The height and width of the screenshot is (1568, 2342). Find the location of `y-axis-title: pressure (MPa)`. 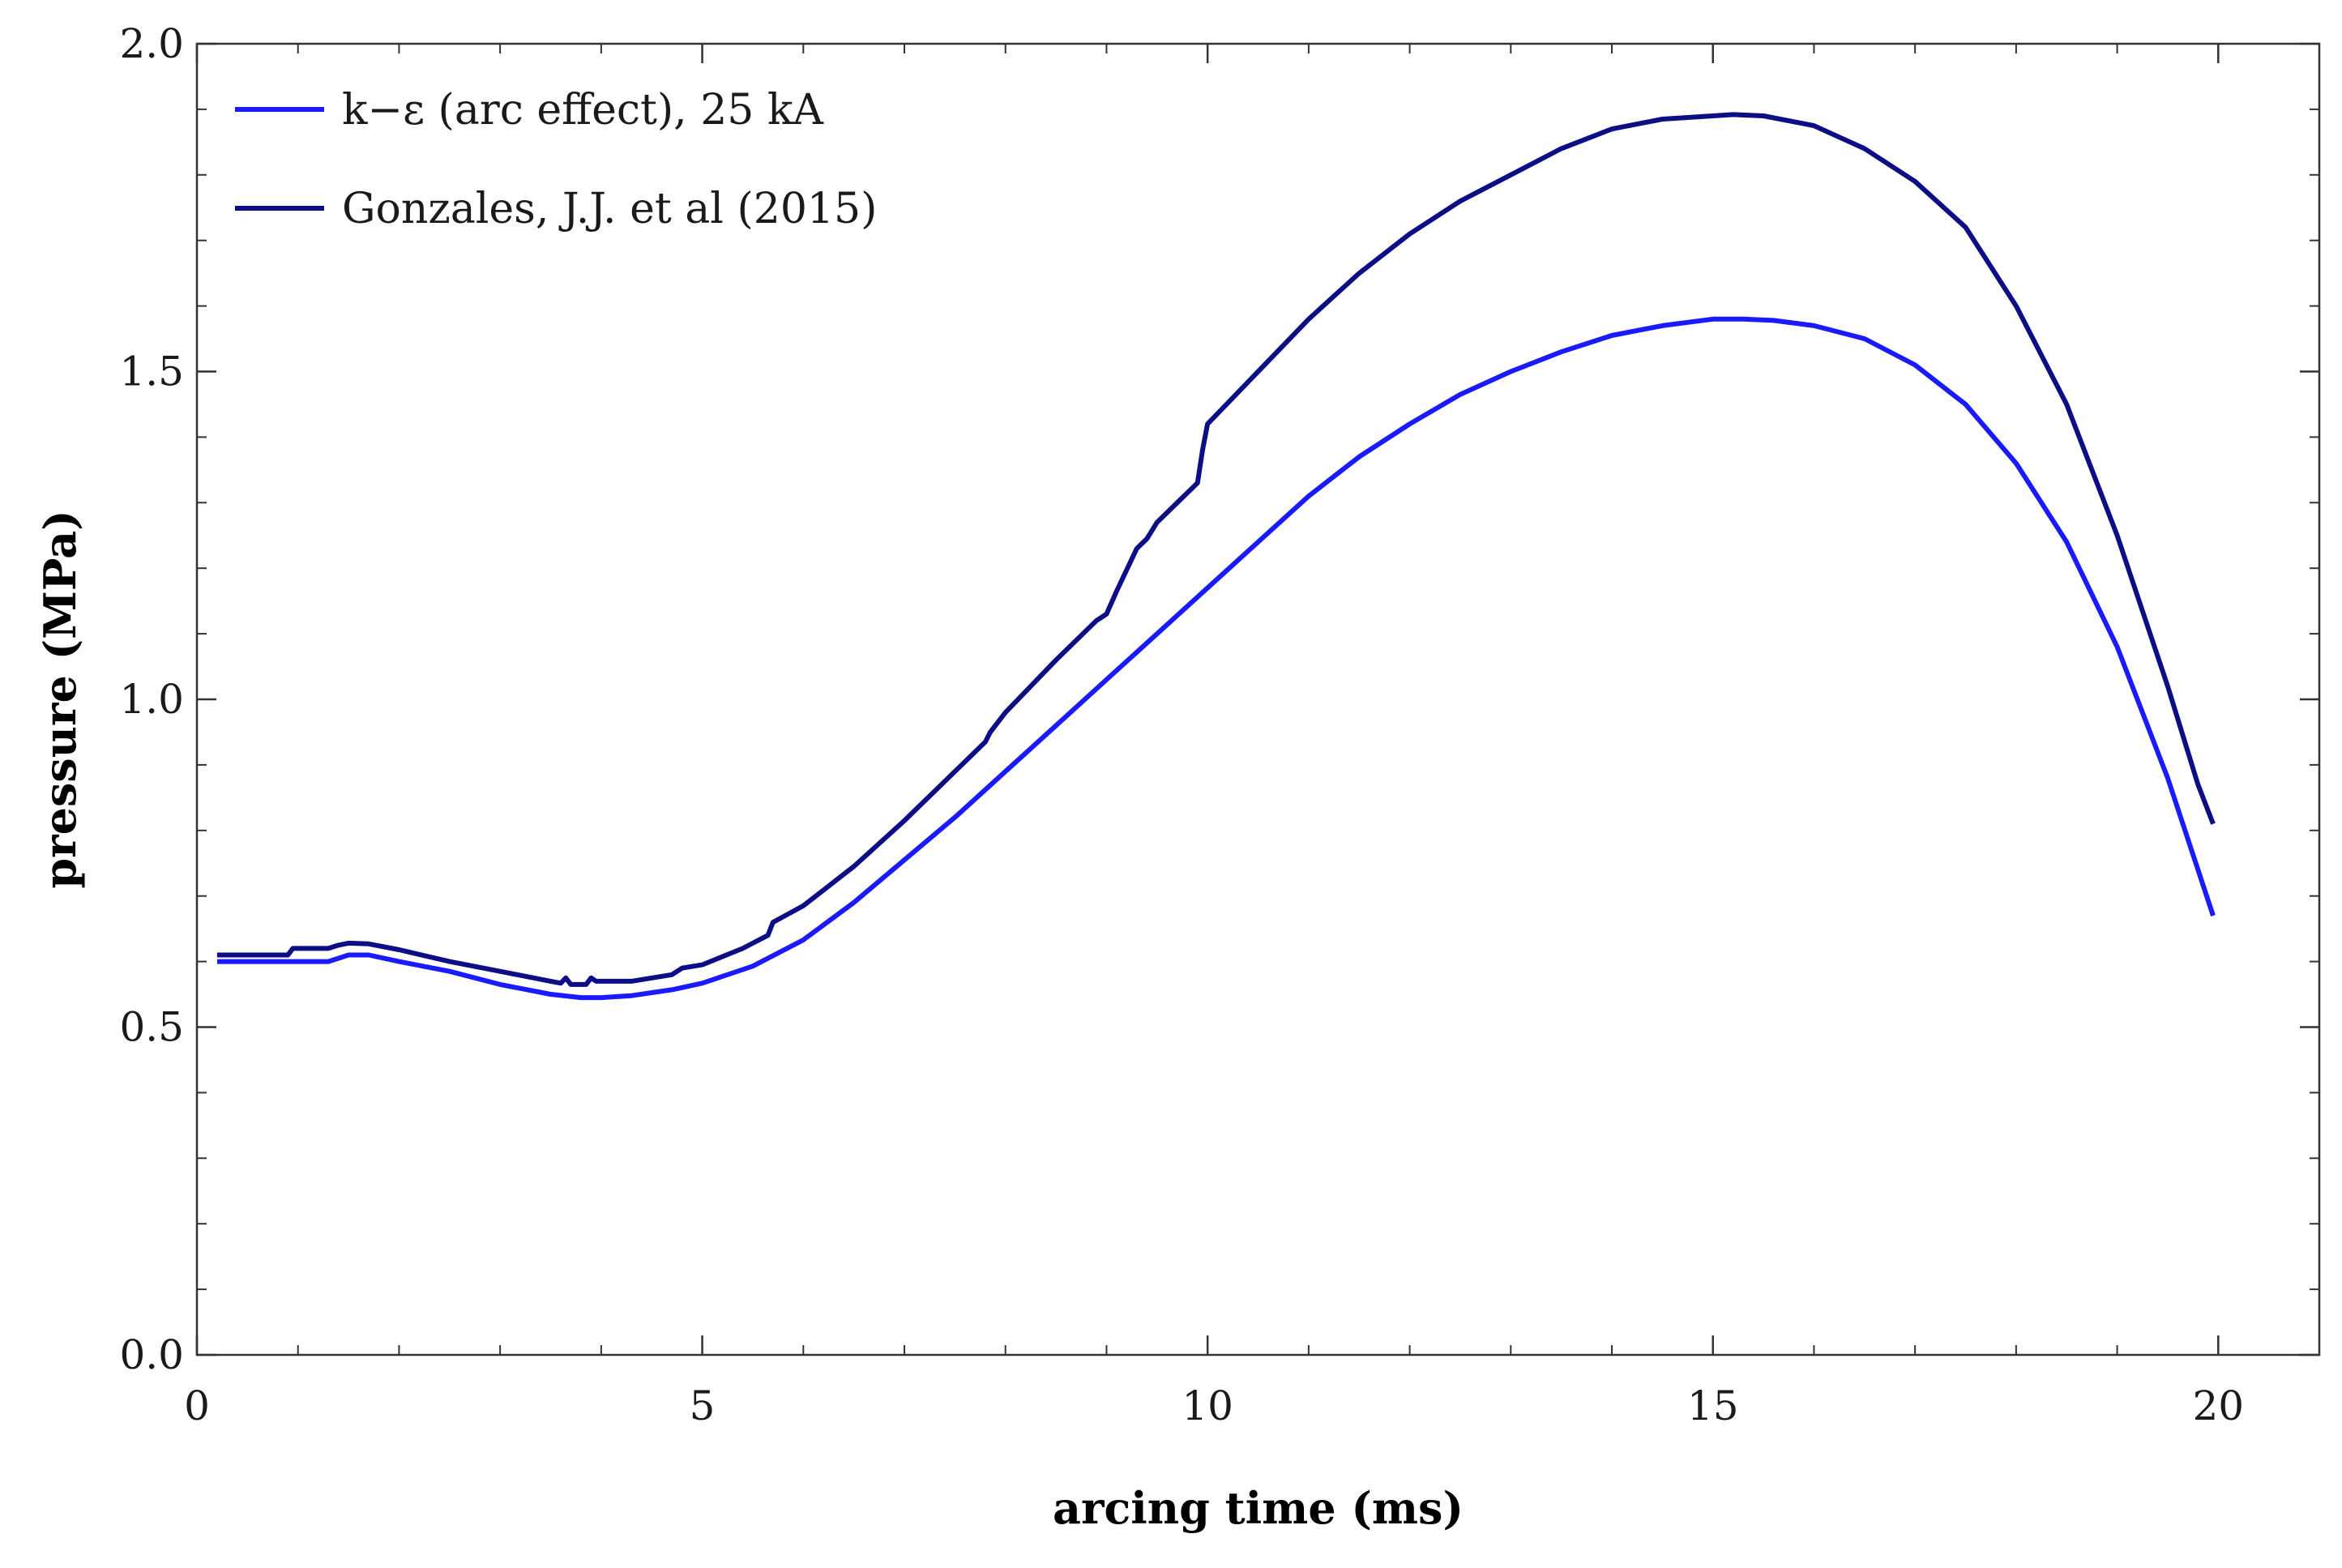

y-axis-title: pressure (MPa) is located at coordinates (60, 699).